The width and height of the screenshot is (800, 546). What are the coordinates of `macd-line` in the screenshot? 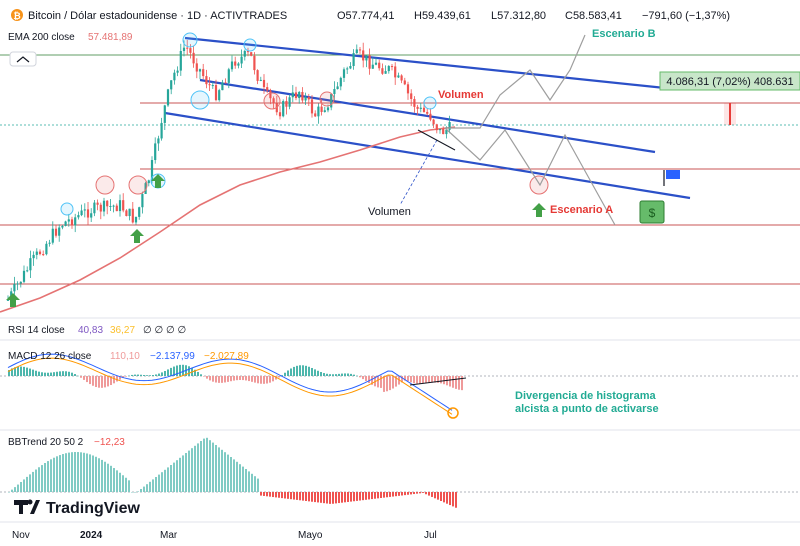 It's located at (230, 382).